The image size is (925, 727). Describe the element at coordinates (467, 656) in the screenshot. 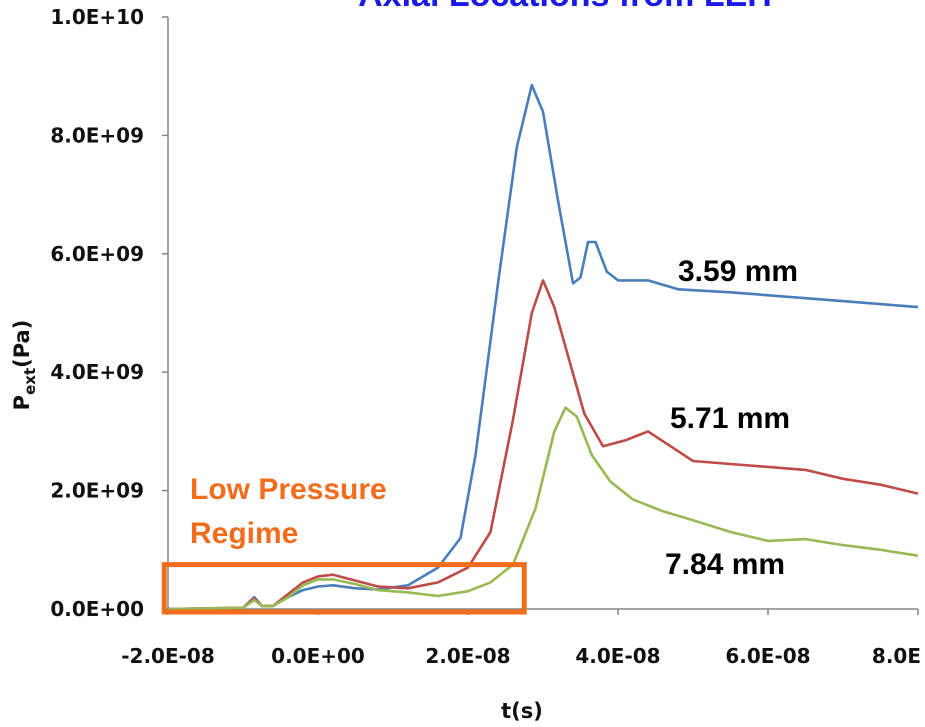

I see `x-tick-label: 2.0E-08` at that location.